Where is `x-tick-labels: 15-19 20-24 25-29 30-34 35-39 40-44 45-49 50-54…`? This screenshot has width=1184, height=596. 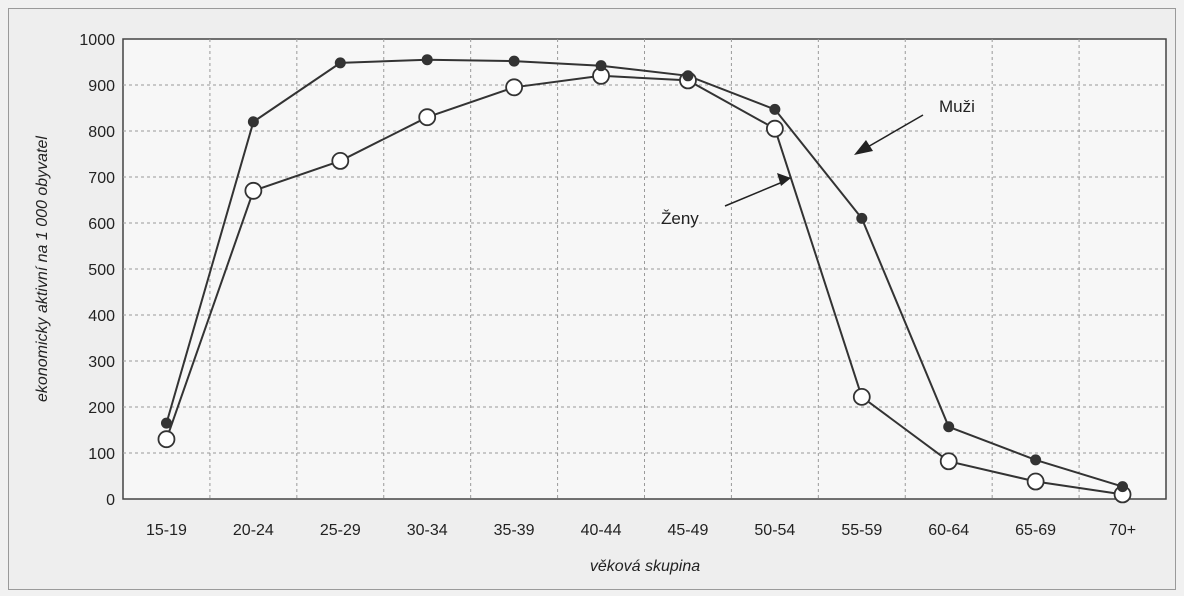
x-tick-labels: 15-19 20-24 25-29 30-34 35-39 40-44 45-49 50-54… is located at coordinates (641, 530).